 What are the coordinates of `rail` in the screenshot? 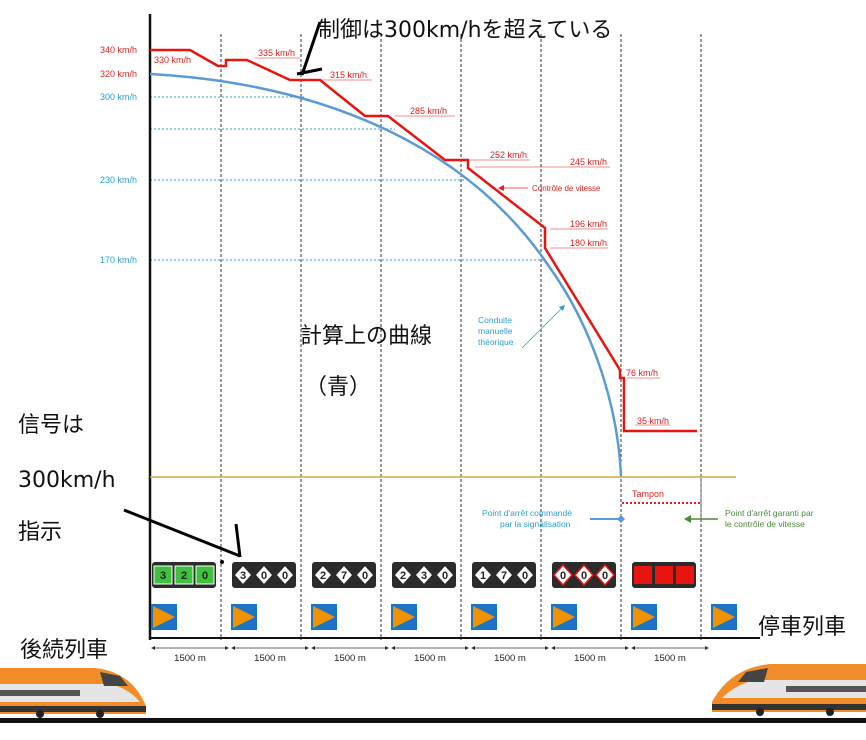 It's located at (433, 720).